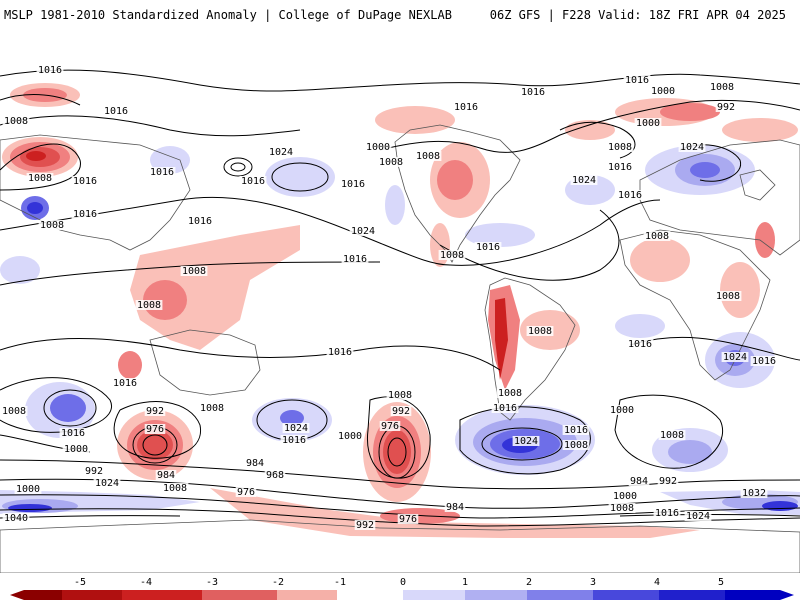 The width and height of the screenshot is (800, 604). Describe the element at coordinates (657, 582) in the screenshot. I see `colorbar-tick-label: 4` at that location.